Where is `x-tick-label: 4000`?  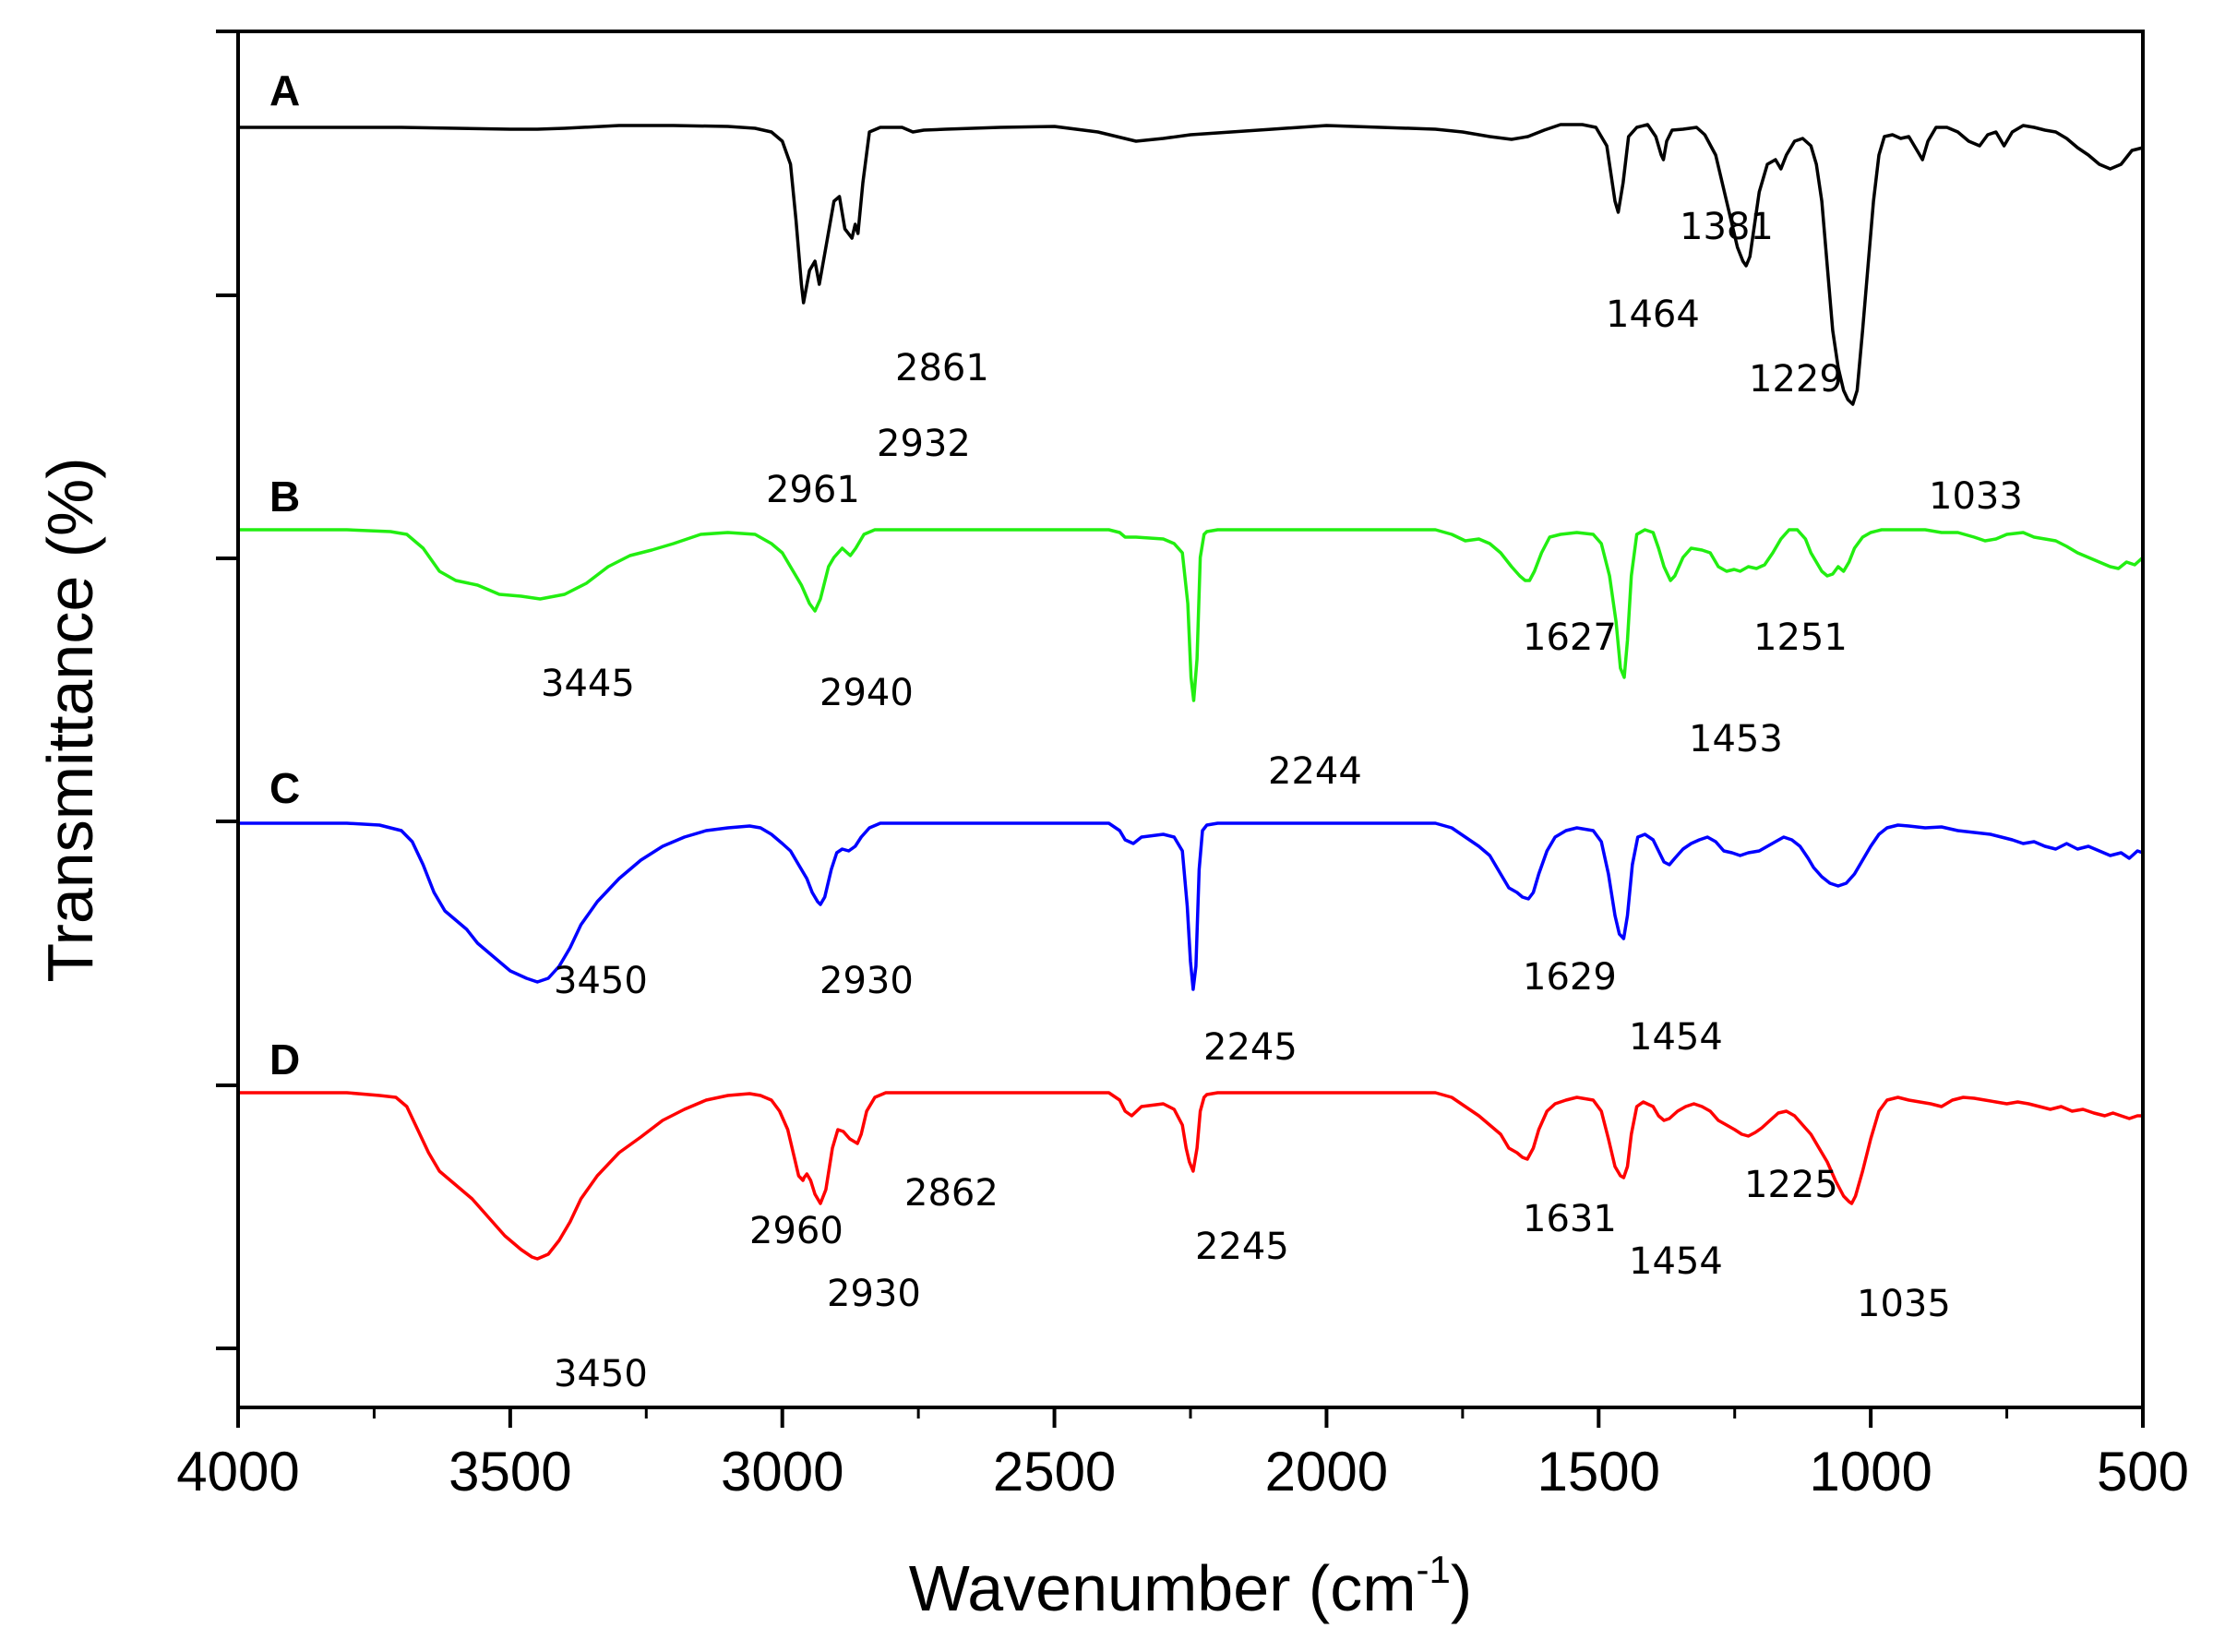 x-tick-label: 4000 is located at coordinates (238, 1471).